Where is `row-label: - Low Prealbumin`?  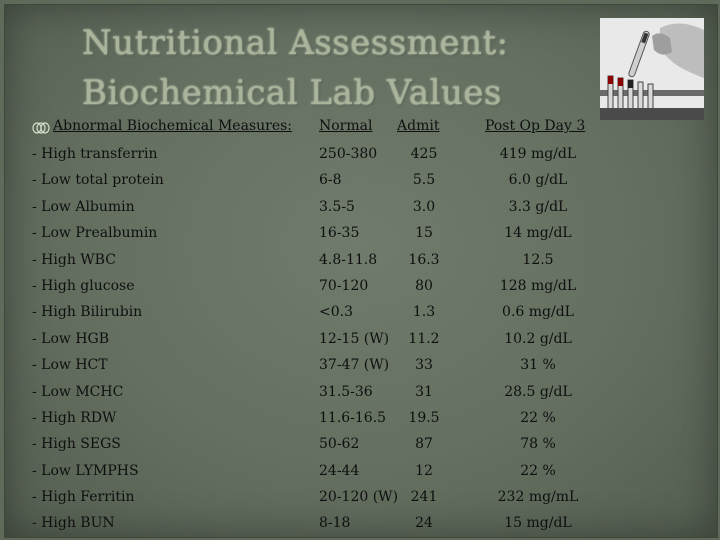 row-label: - Low Prealbumin is located at coordinates (95, 233).